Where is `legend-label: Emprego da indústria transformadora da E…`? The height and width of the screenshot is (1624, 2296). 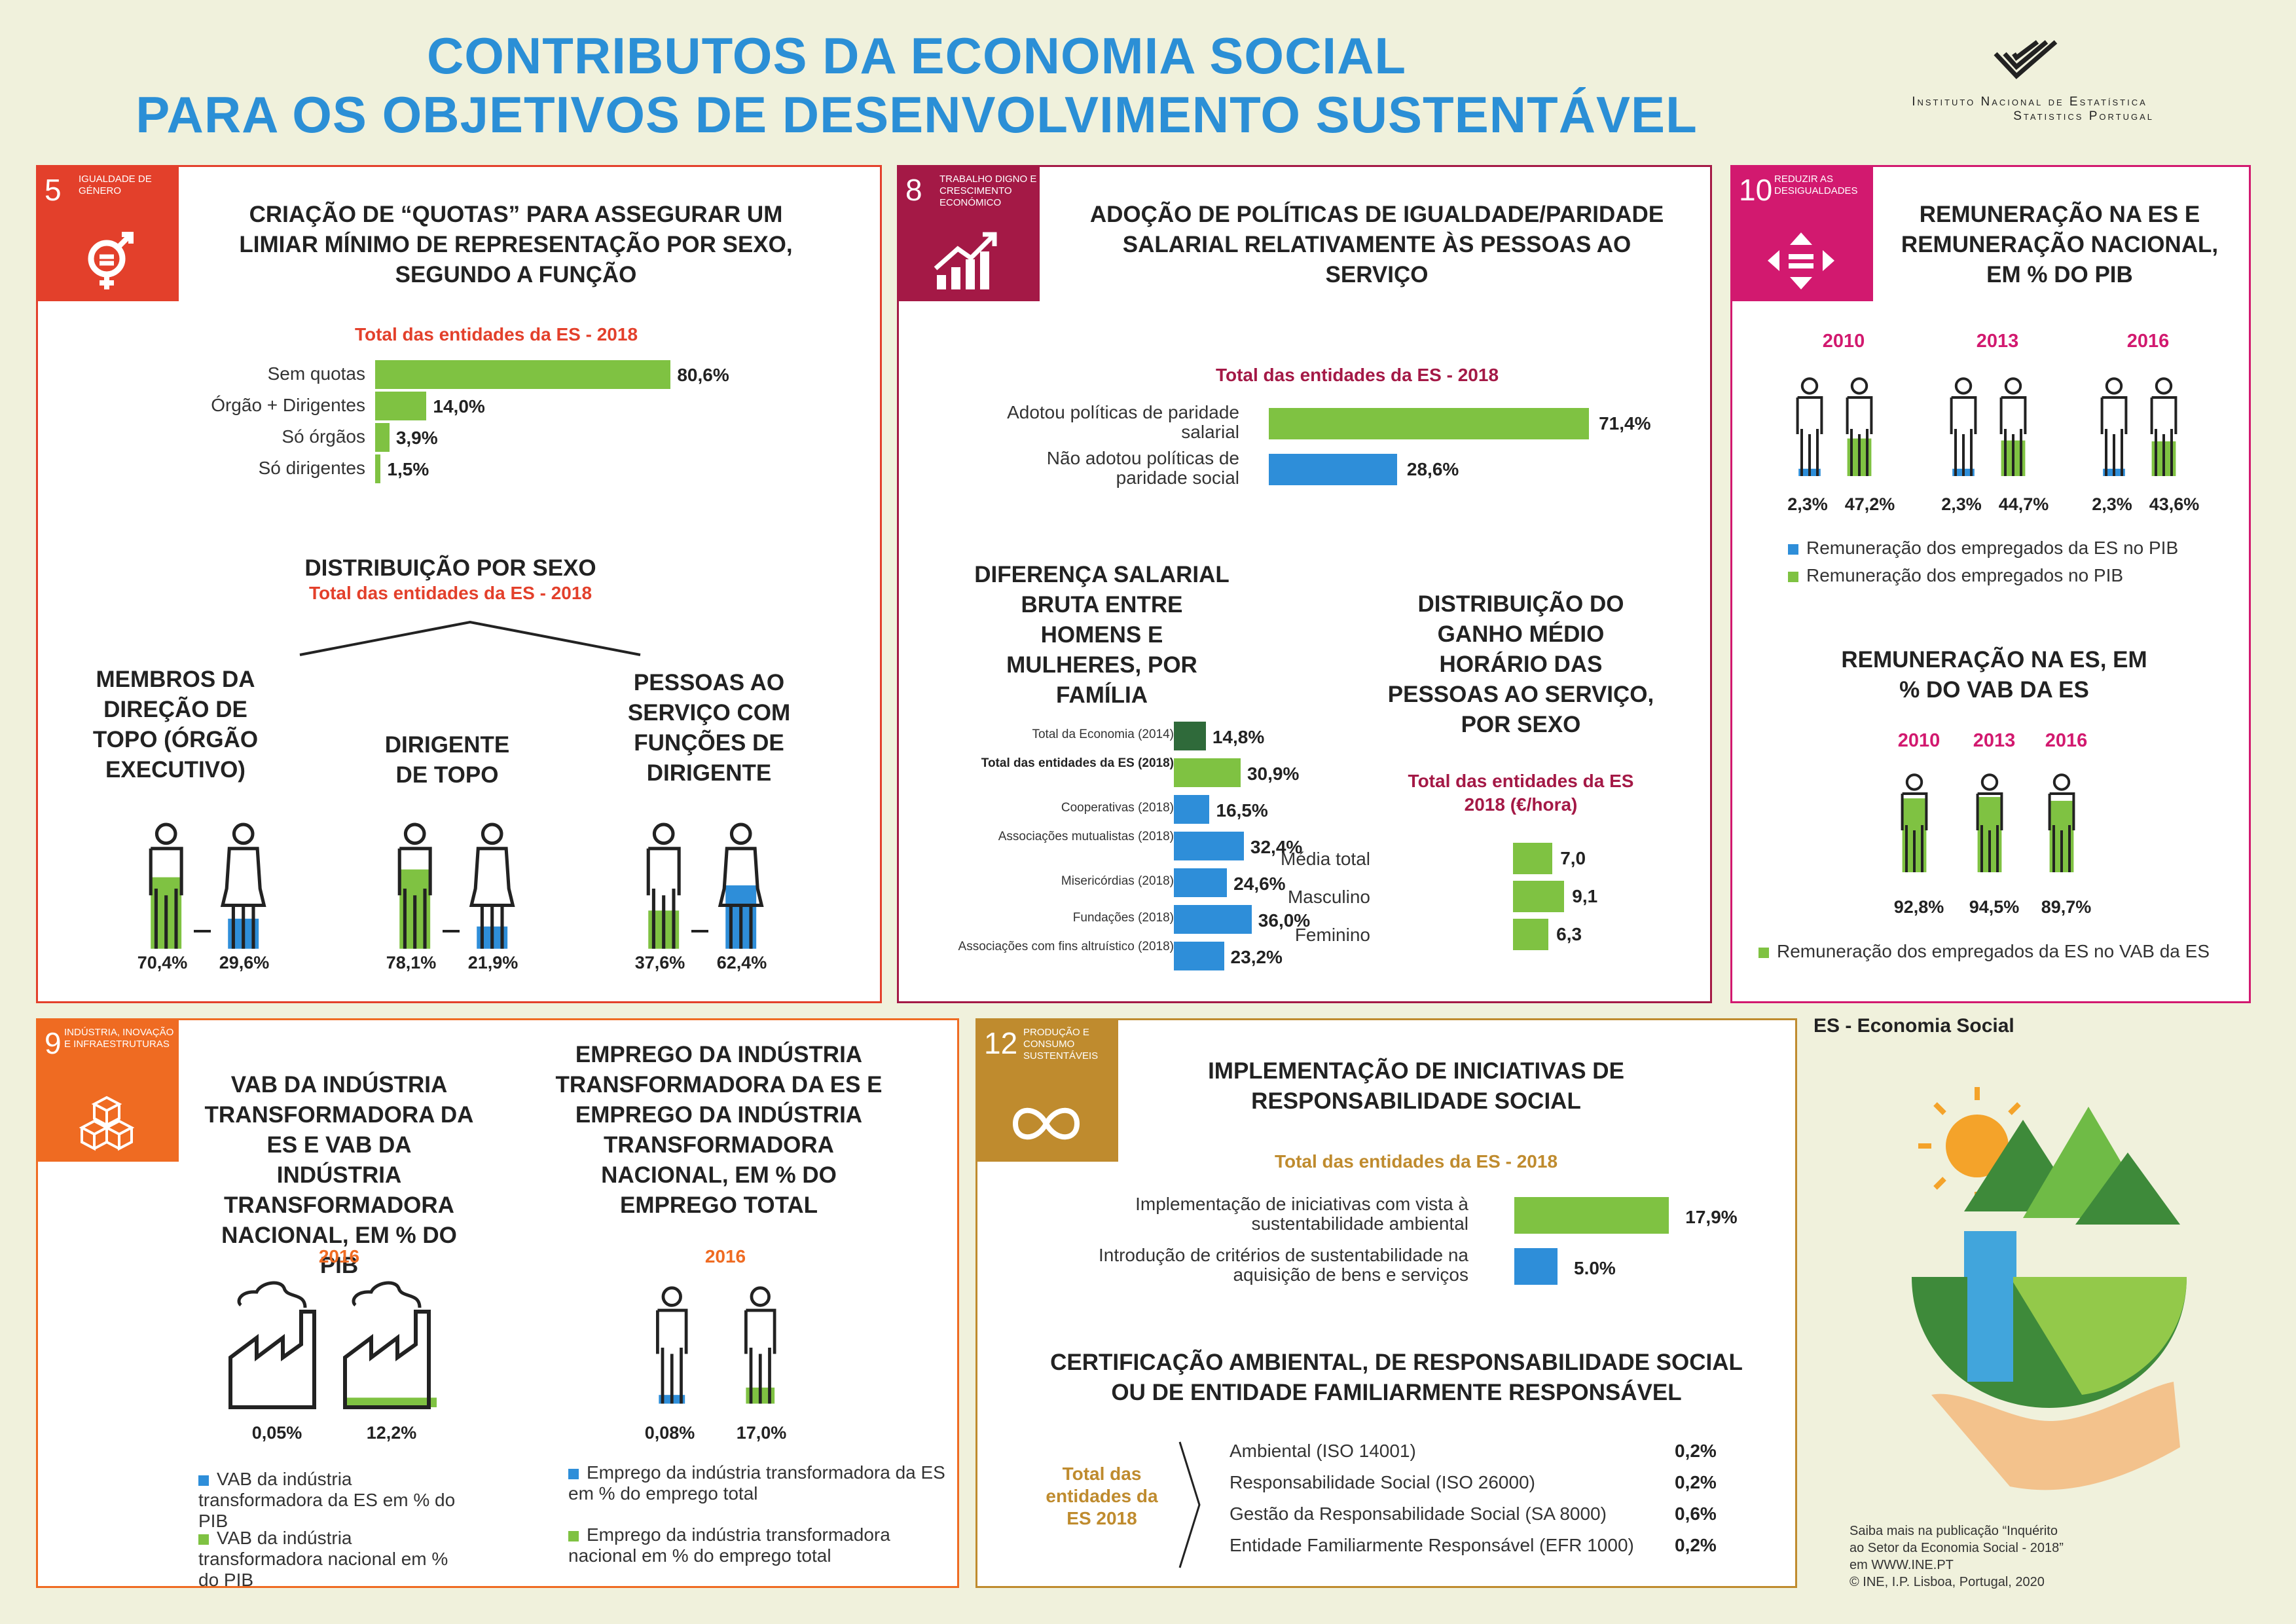 legend-label: Emprego da indústria transformadora da E… is located at coordinates (756, 1483).